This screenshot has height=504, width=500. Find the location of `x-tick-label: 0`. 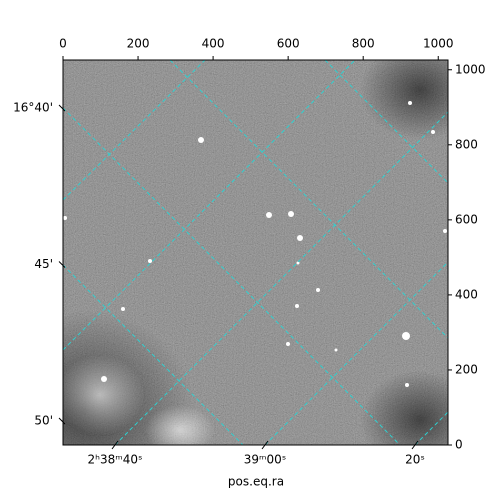

x-tick-label: 0 is located at coordinates (63, 44).